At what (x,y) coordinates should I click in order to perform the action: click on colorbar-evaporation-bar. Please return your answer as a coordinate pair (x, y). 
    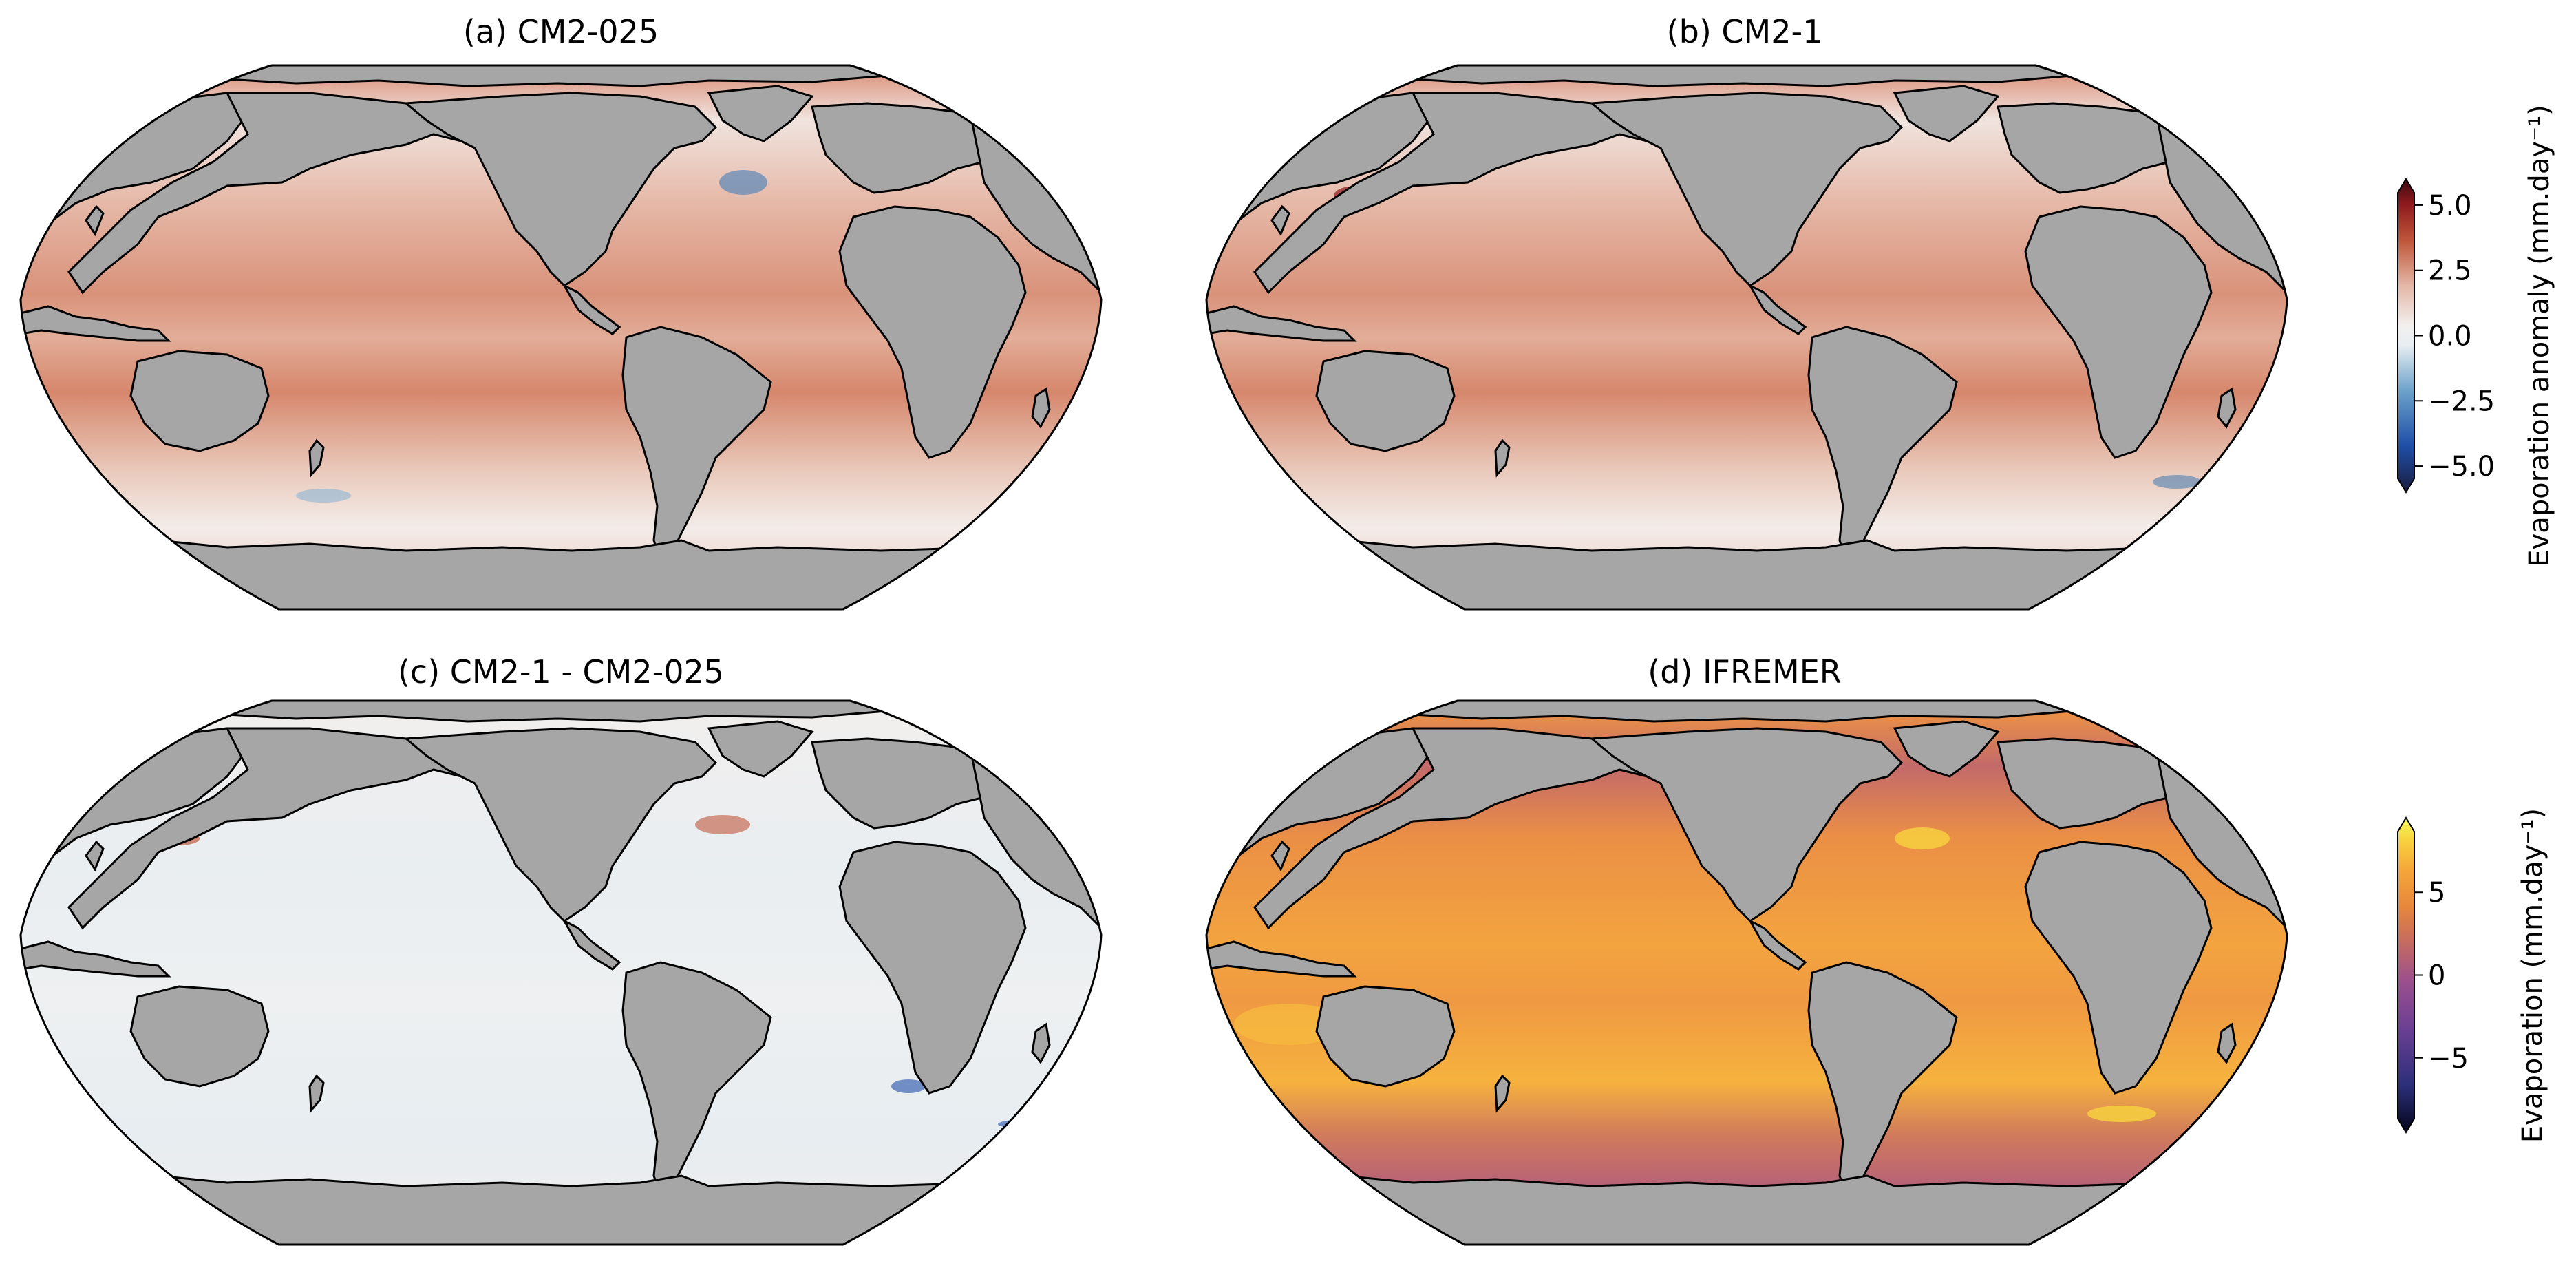
    Looking at the image, I should click on (2406, 975).